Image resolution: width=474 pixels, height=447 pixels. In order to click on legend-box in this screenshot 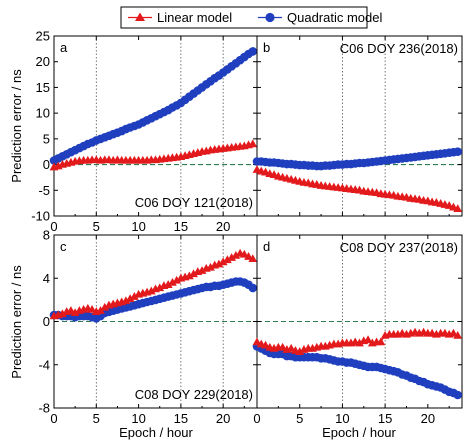, I will do `click(244, 17)`.